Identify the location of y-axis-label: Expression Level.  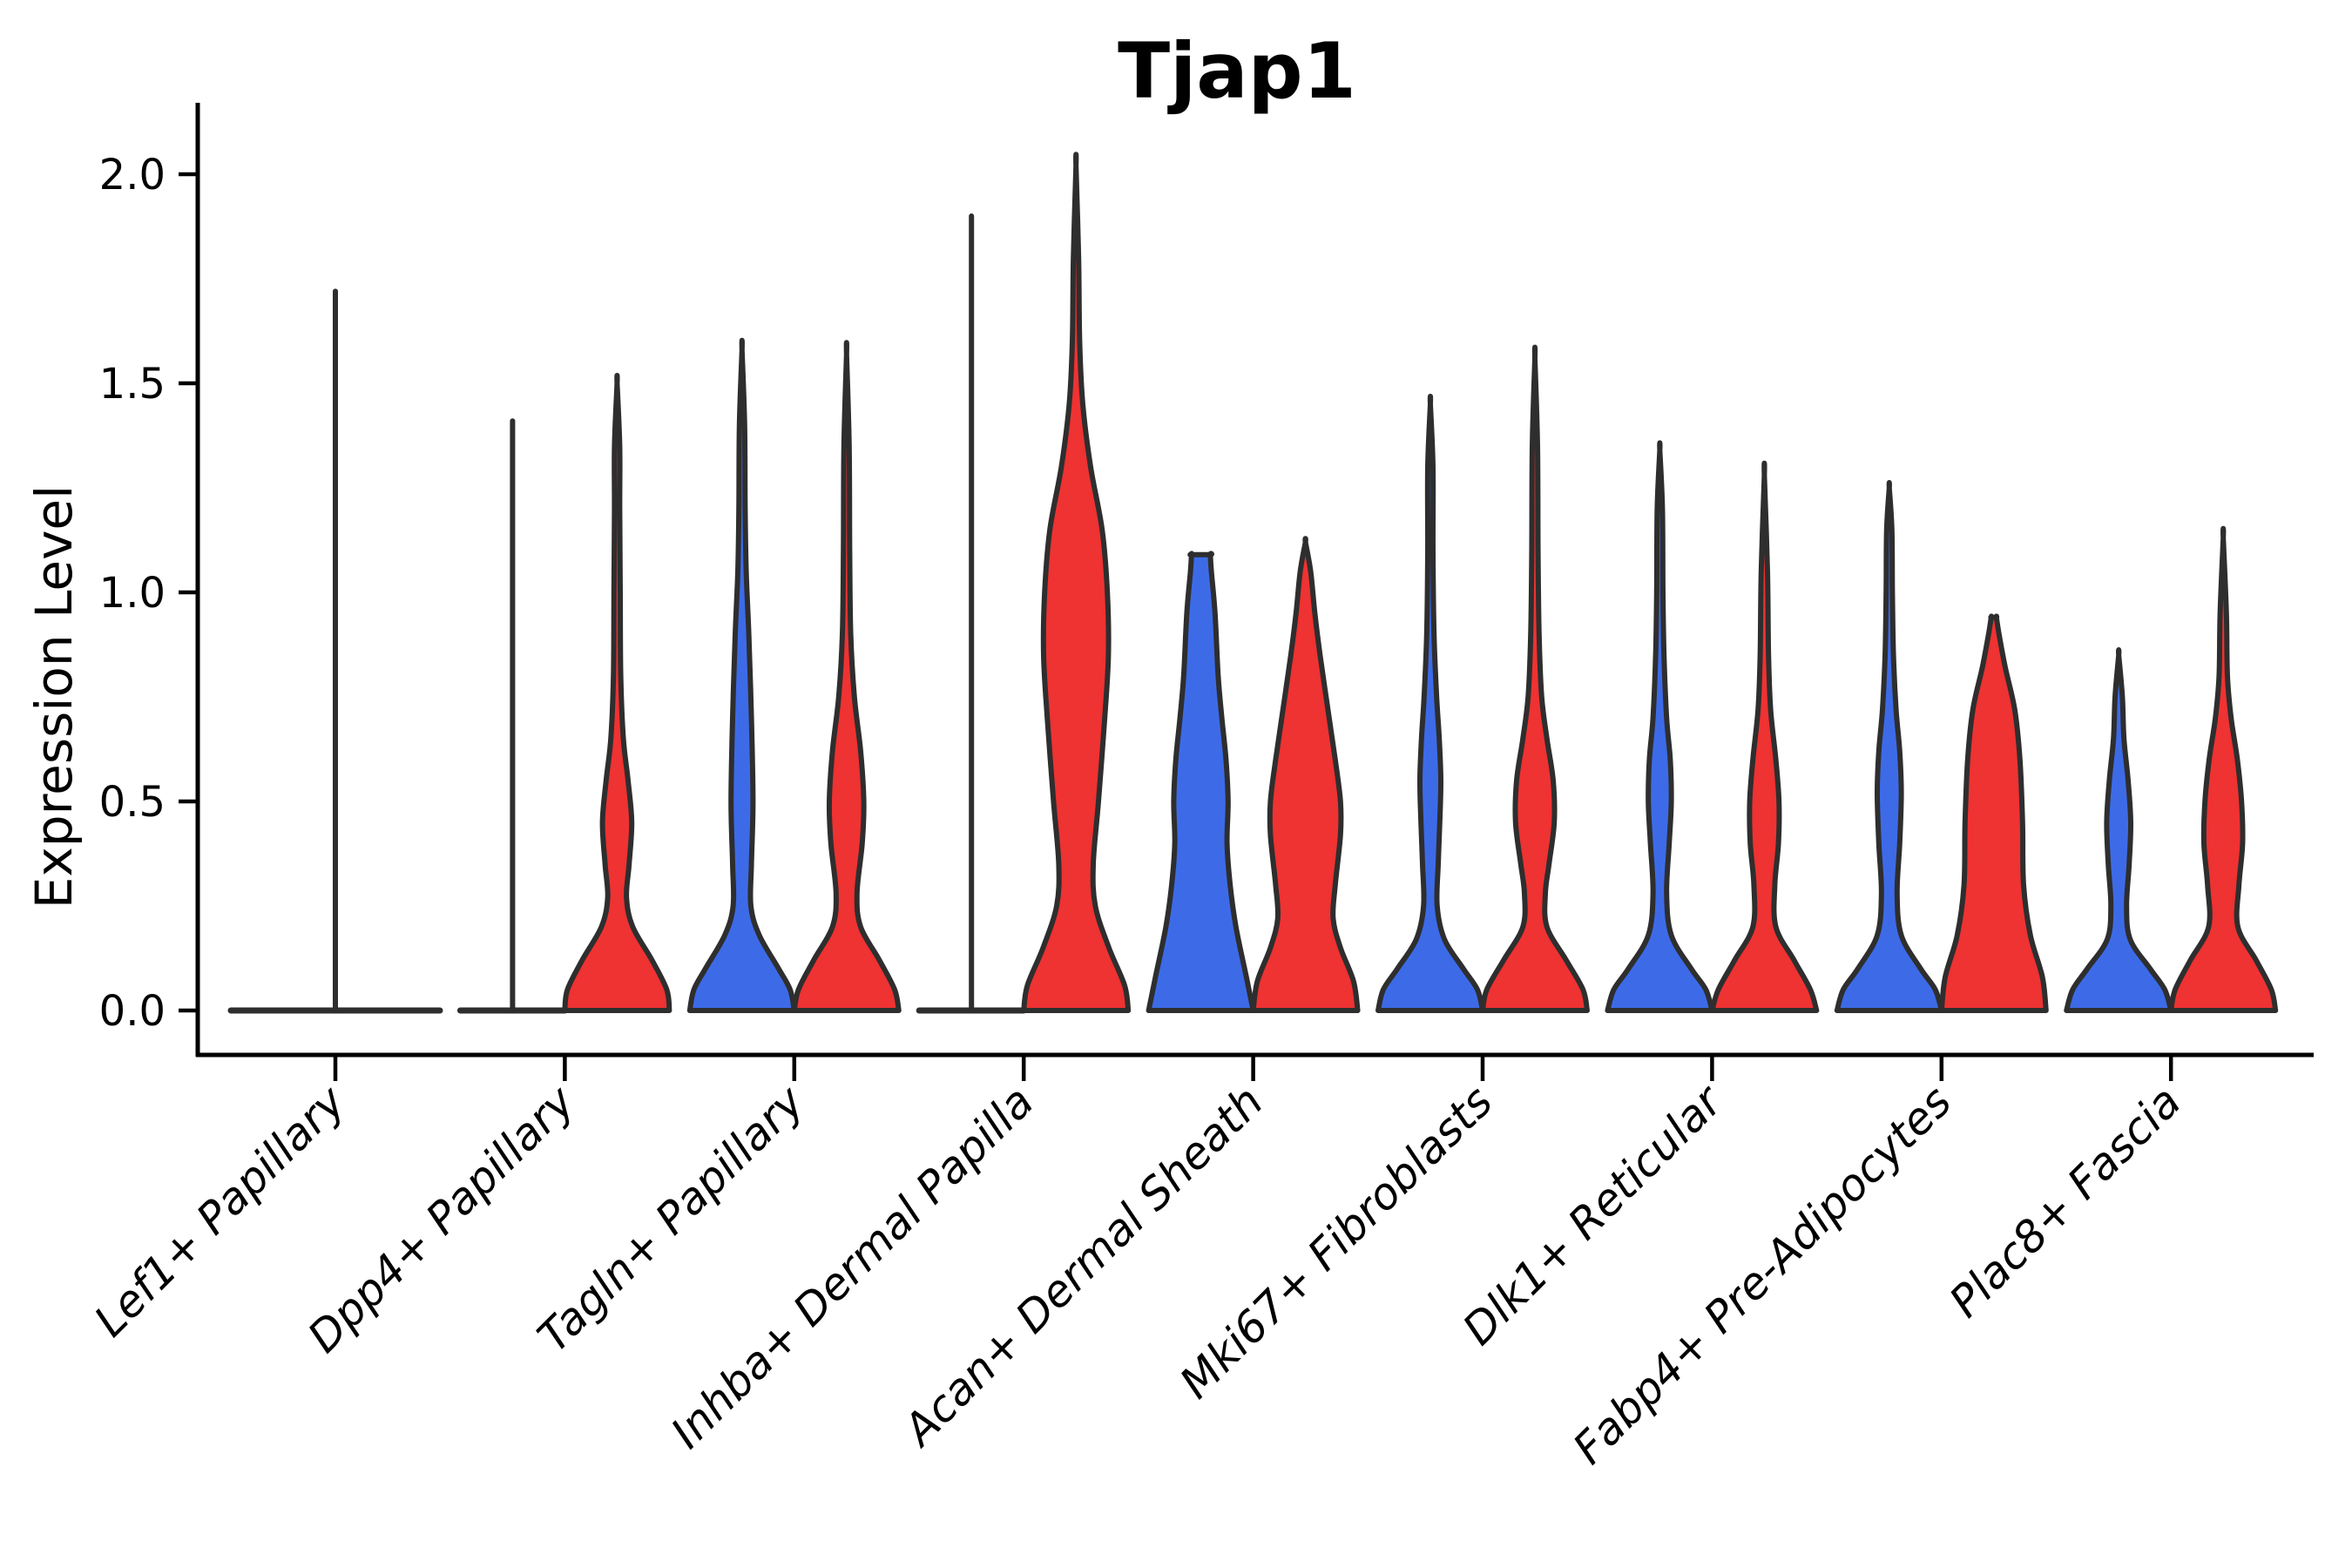
(54, 697).